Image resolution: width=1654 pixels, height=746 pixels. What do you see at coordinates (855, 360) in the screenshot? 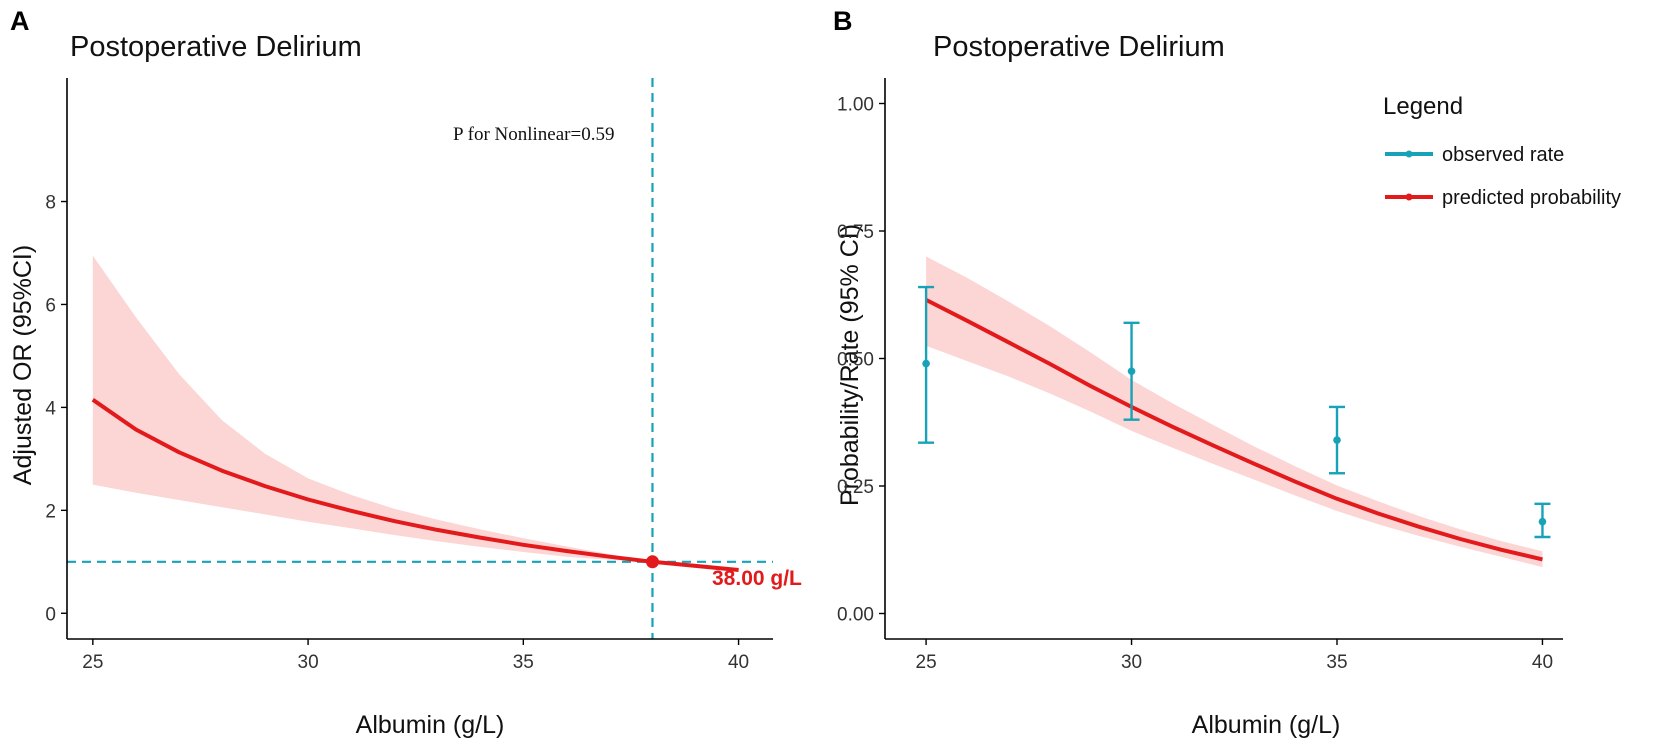
I see `panel-b-y-tick-label: 0.50` at bounding box center [855, 360].